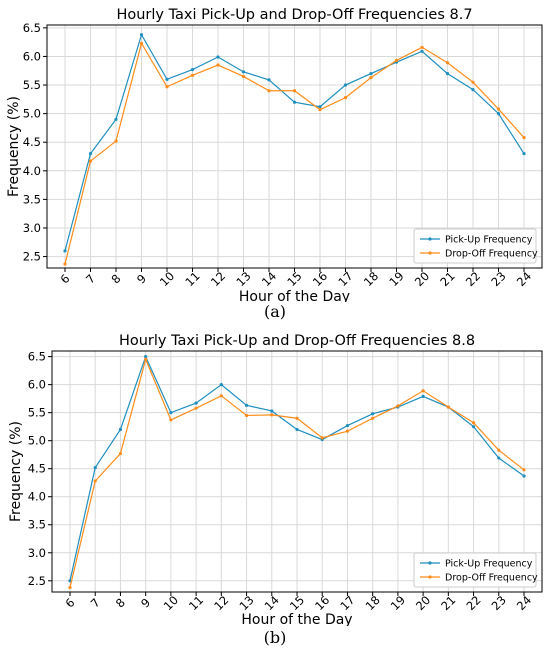 This screenshot has height=656, width=550. What do you see at coordinates (345, 279) in the screenshot?
I see `x-tick-label: 17` at bounding box center [345, 279].